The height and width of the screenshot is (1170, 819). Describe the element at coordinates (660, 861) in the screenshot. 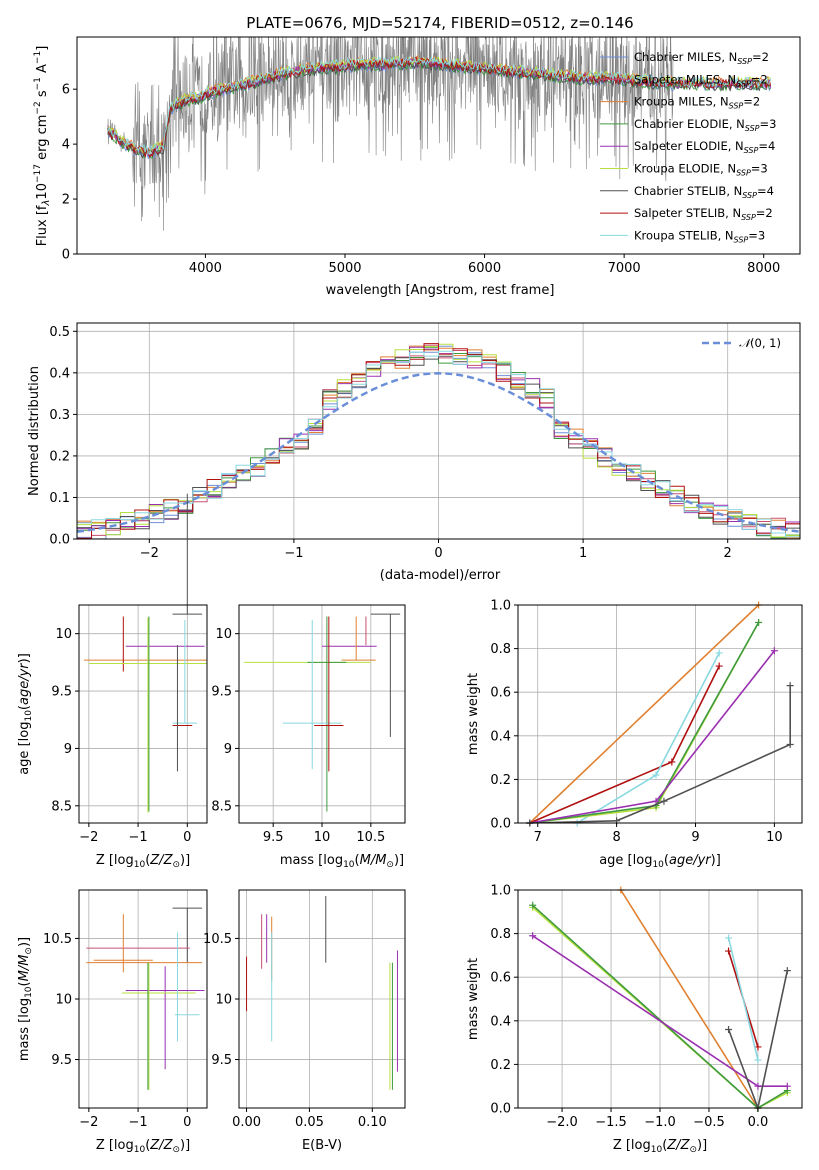

I see `mw-age-xlabel: age [log10(age/yr)]` at that location.